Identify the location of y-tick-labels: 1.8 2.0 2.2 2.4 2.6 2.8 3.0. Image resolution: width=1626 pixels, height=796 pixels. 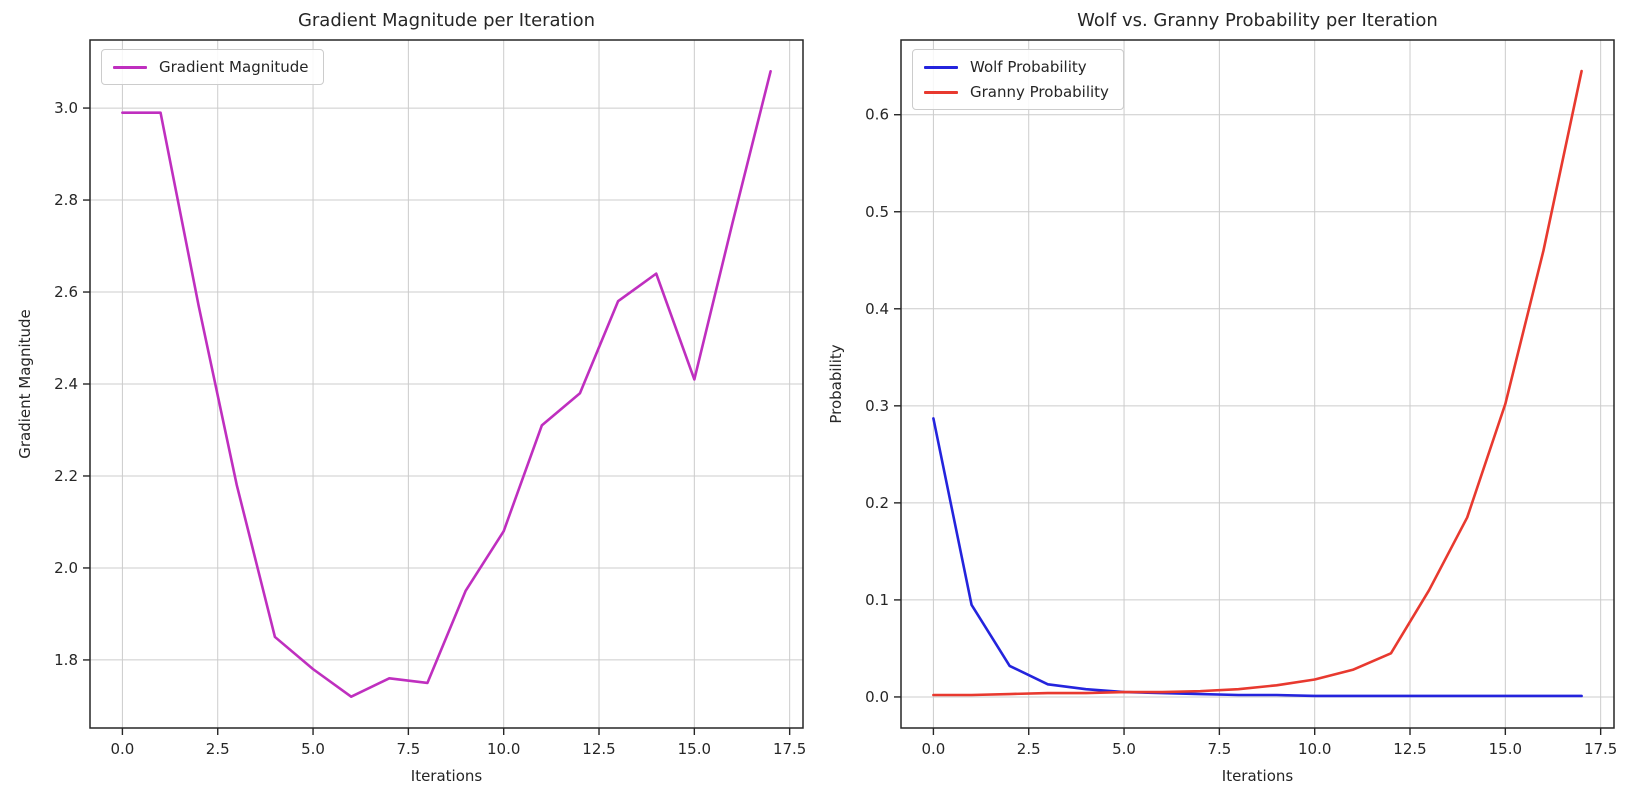
(66, 384).